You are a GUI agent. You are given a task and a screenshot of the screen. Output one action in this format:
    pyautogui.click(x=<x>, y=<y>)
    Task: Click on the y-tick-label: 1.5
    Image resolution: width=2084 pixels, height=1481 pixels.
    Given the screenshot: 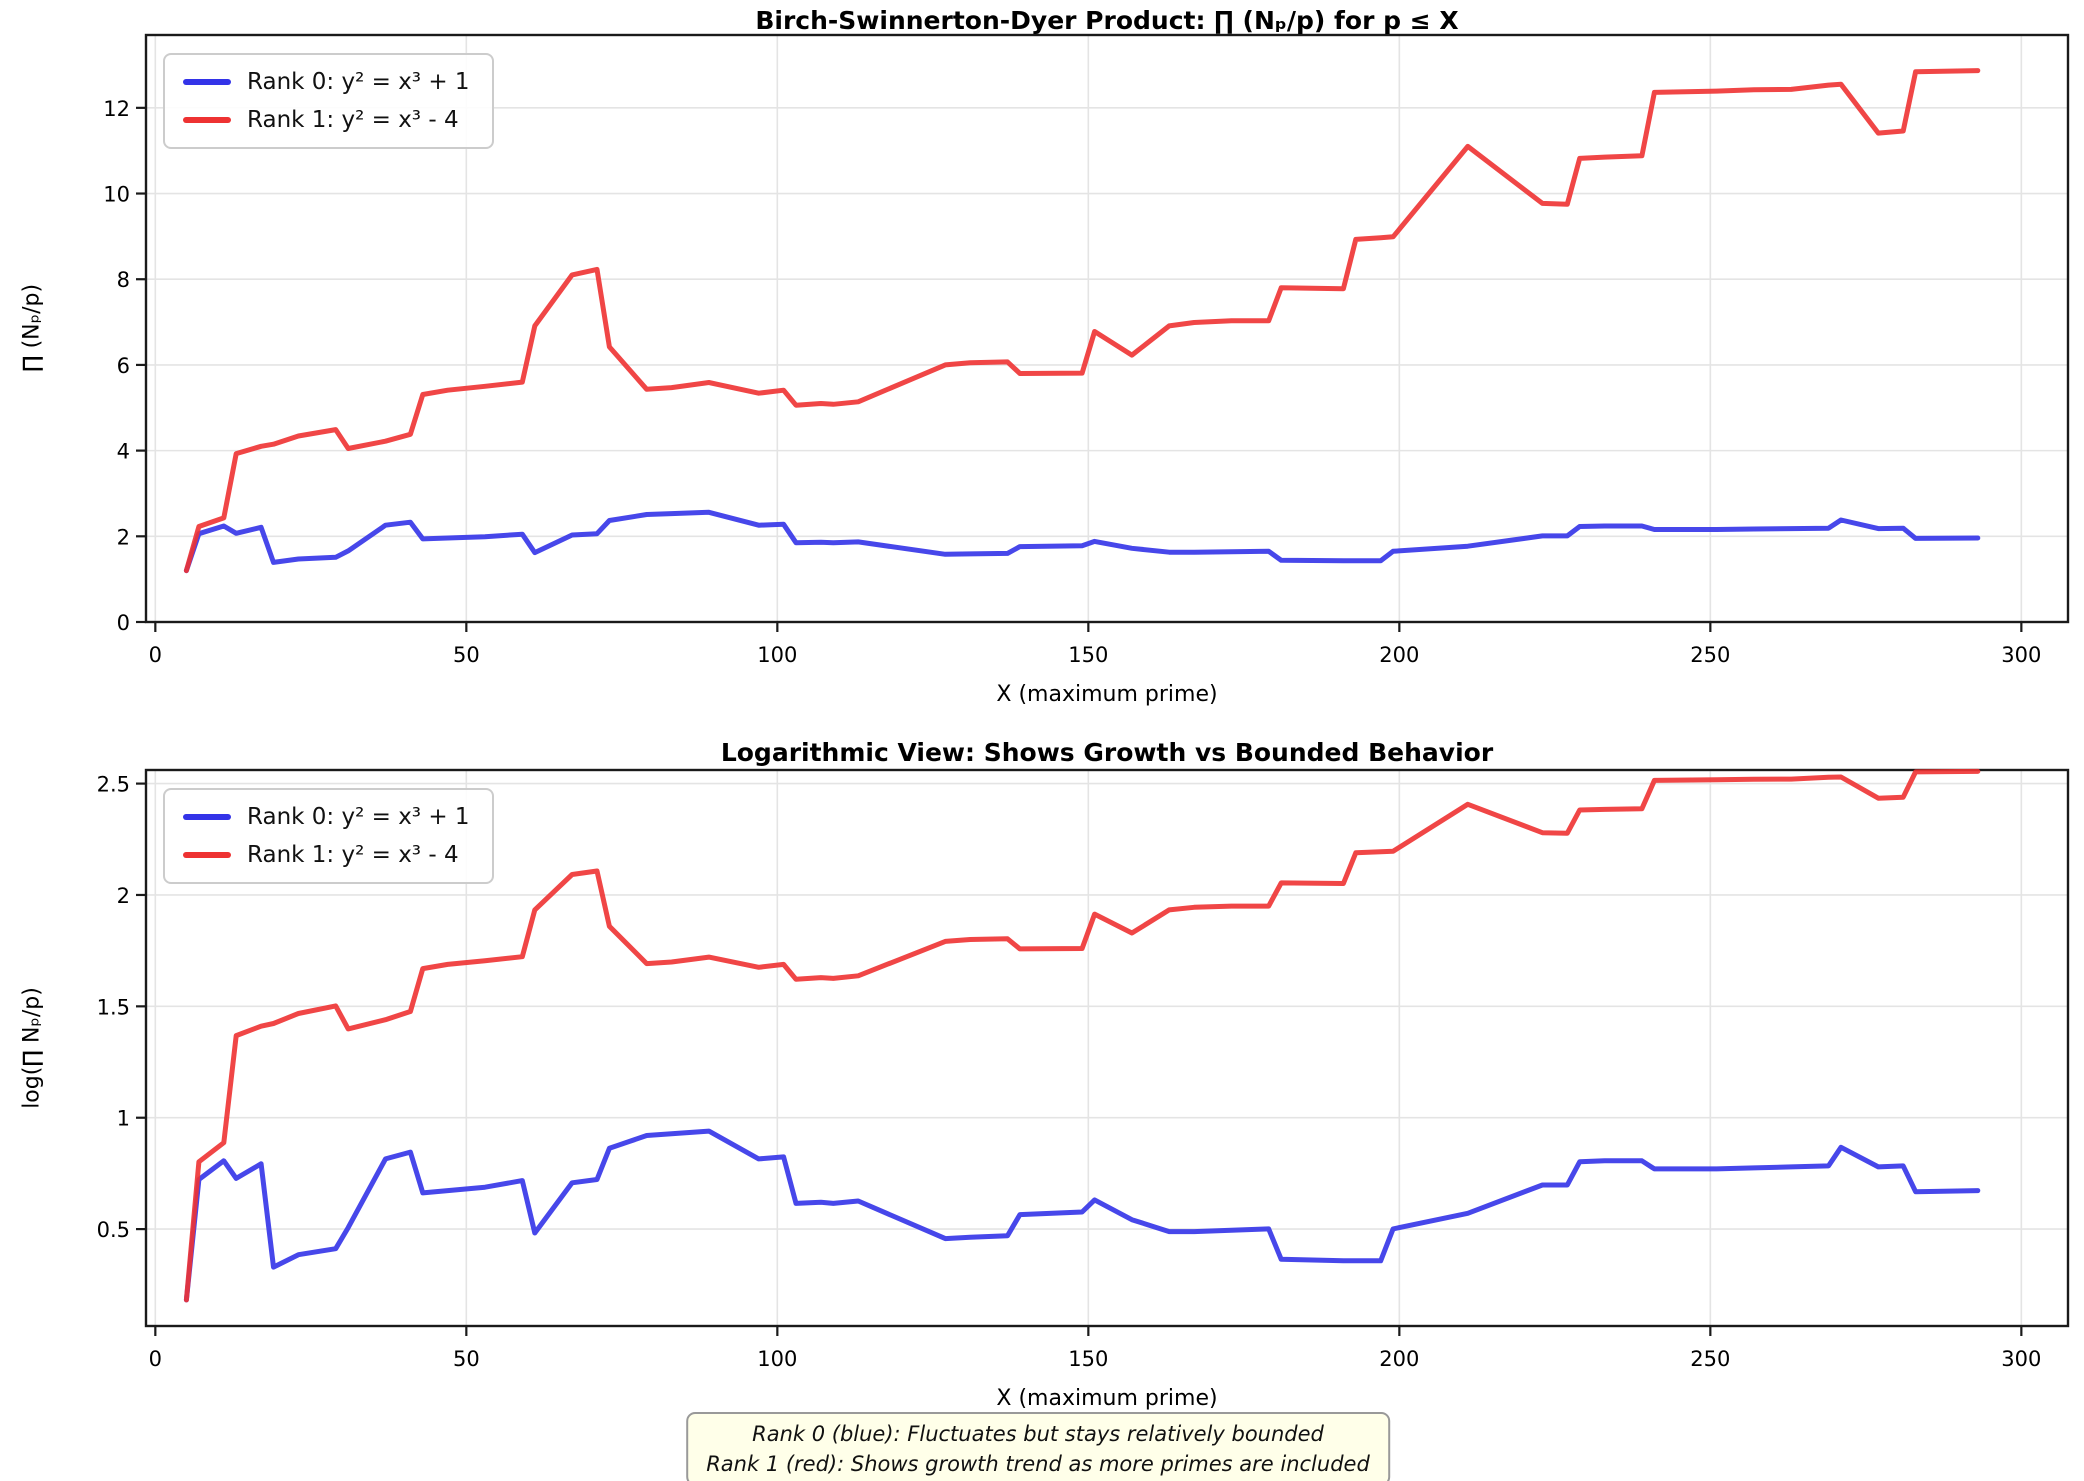 What is the action you would take?
    pyautogui.click(x=113, y=1007)
    